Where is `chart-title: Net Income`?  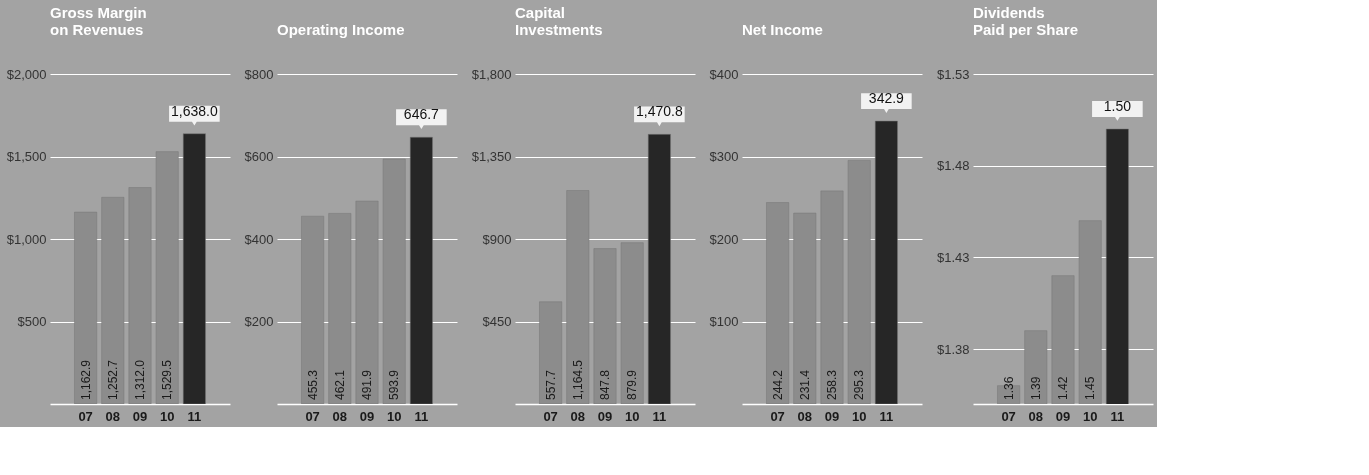
chart-title: Net Income is located at coordinates (782, 29).